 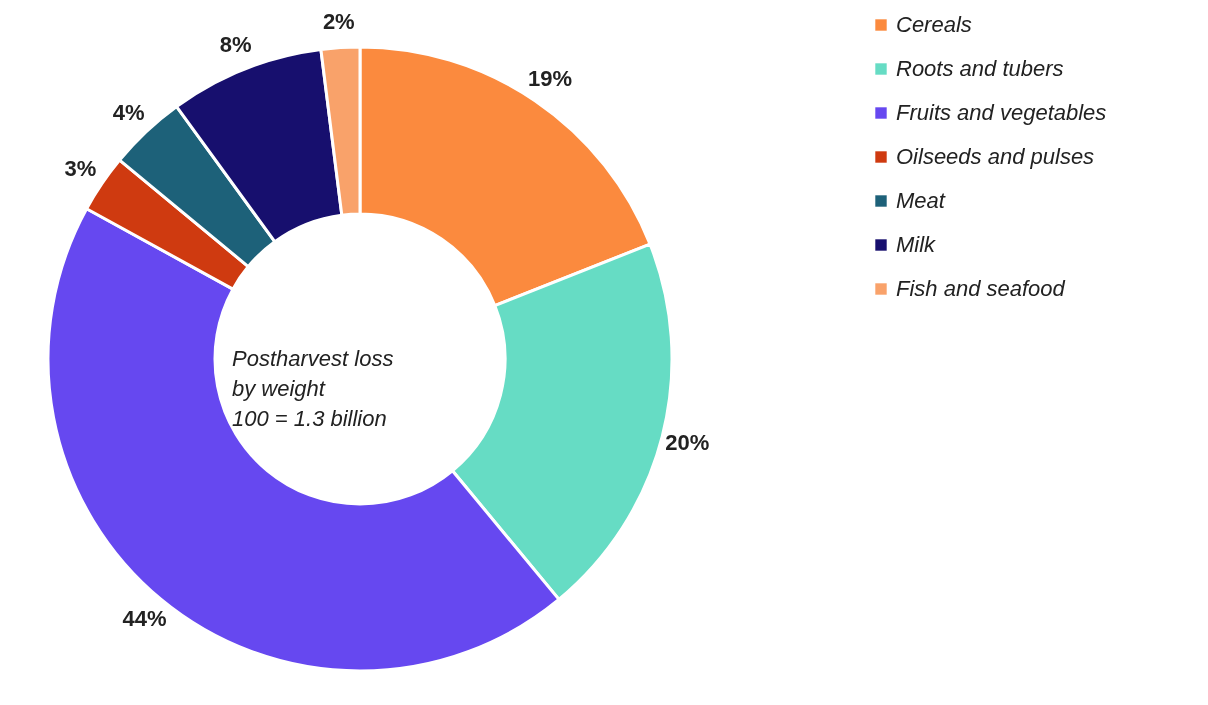 What do you see at coordinates (916, 244) in the screenshot?
I see `legend-label: Milk` at bounding box center [916, 244].